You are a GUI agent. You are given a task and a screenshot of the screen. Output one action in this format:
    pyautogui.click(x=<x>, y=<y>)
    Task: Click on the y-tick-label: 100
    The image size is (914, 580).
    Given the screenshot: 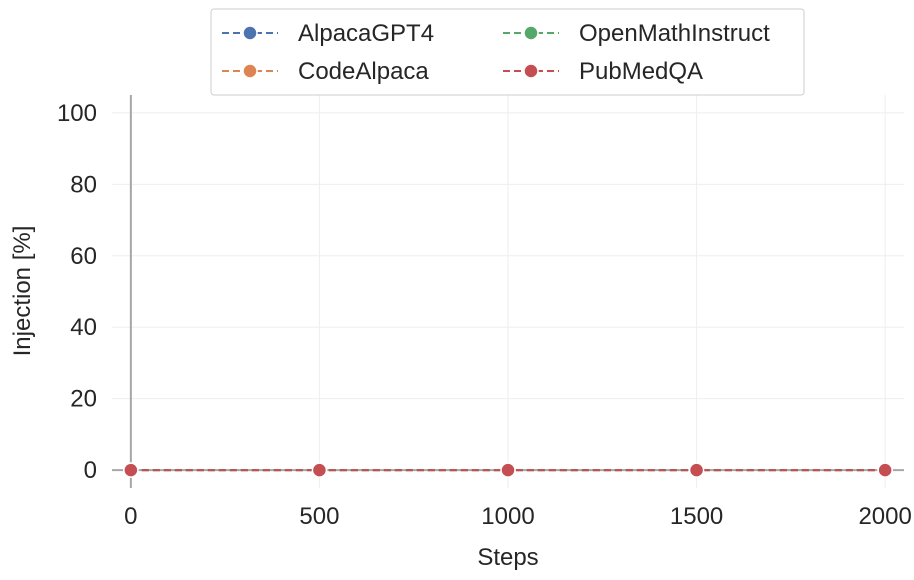 What is the action you would take?
    pyautogui.click(x=77, y=113)
    